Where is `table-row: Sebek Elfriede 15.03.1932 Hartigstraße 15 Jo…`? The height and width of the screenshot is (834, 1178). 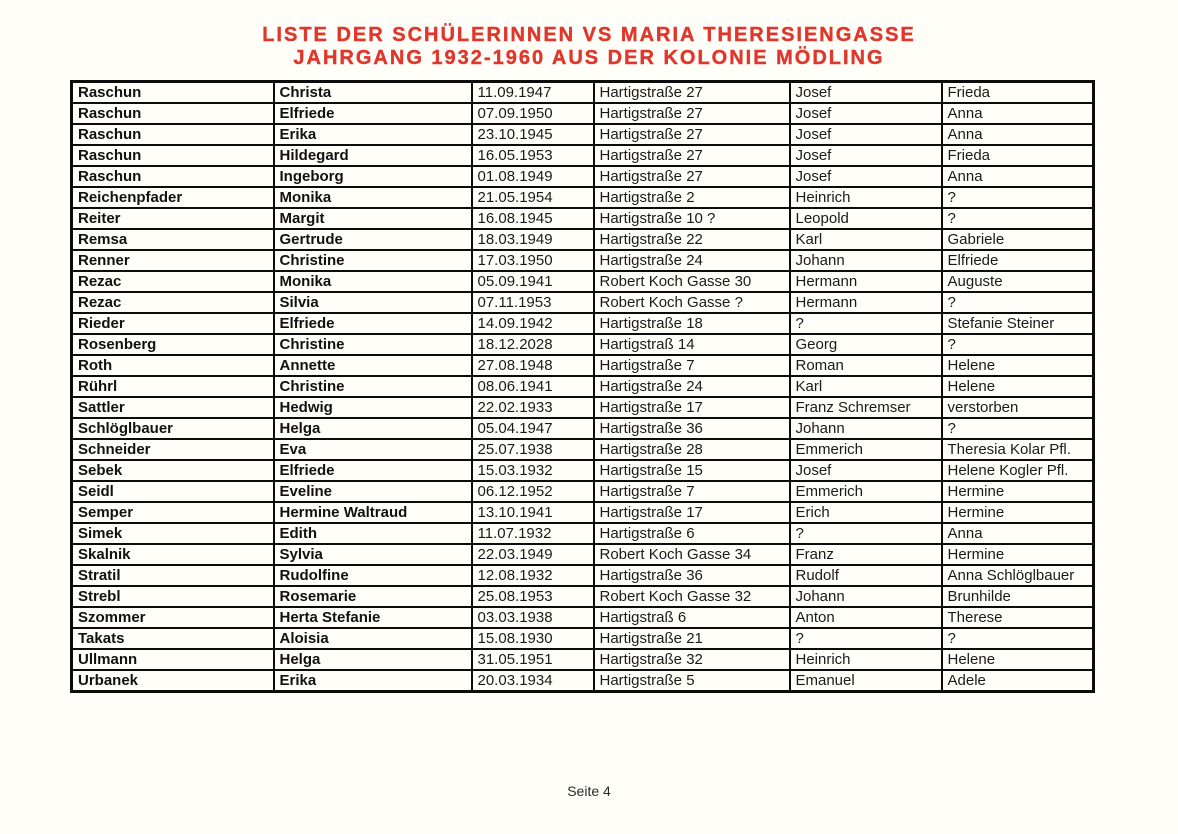 table-row: Sebek Elfriede 15.03.1932 Hartigstraße 15 Jo… is located at coordinates (582, 470).